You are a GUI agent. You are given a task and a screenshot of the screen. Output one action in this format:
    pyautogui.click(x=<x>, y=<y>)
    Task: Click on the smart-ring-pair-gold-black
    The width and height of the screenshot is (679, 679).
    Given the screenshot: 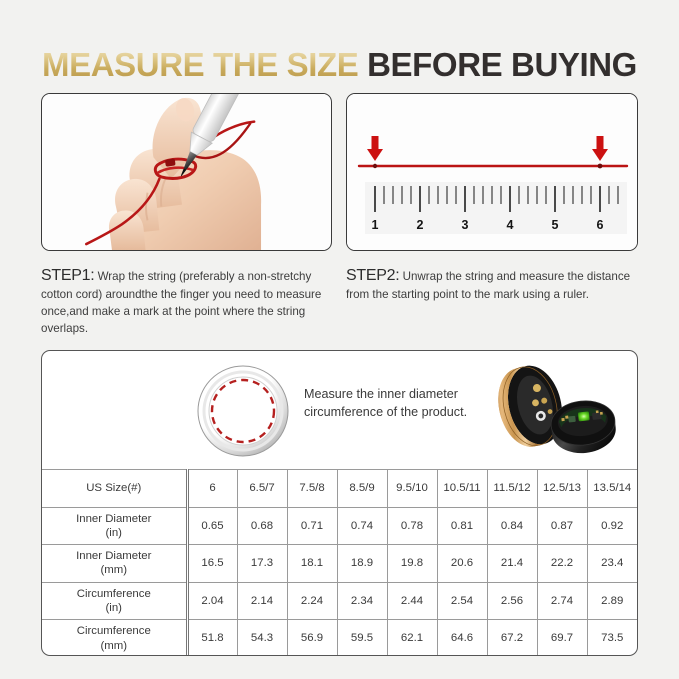 What is the action you would take?
    pyautogui.click(x=557, y=409)
    